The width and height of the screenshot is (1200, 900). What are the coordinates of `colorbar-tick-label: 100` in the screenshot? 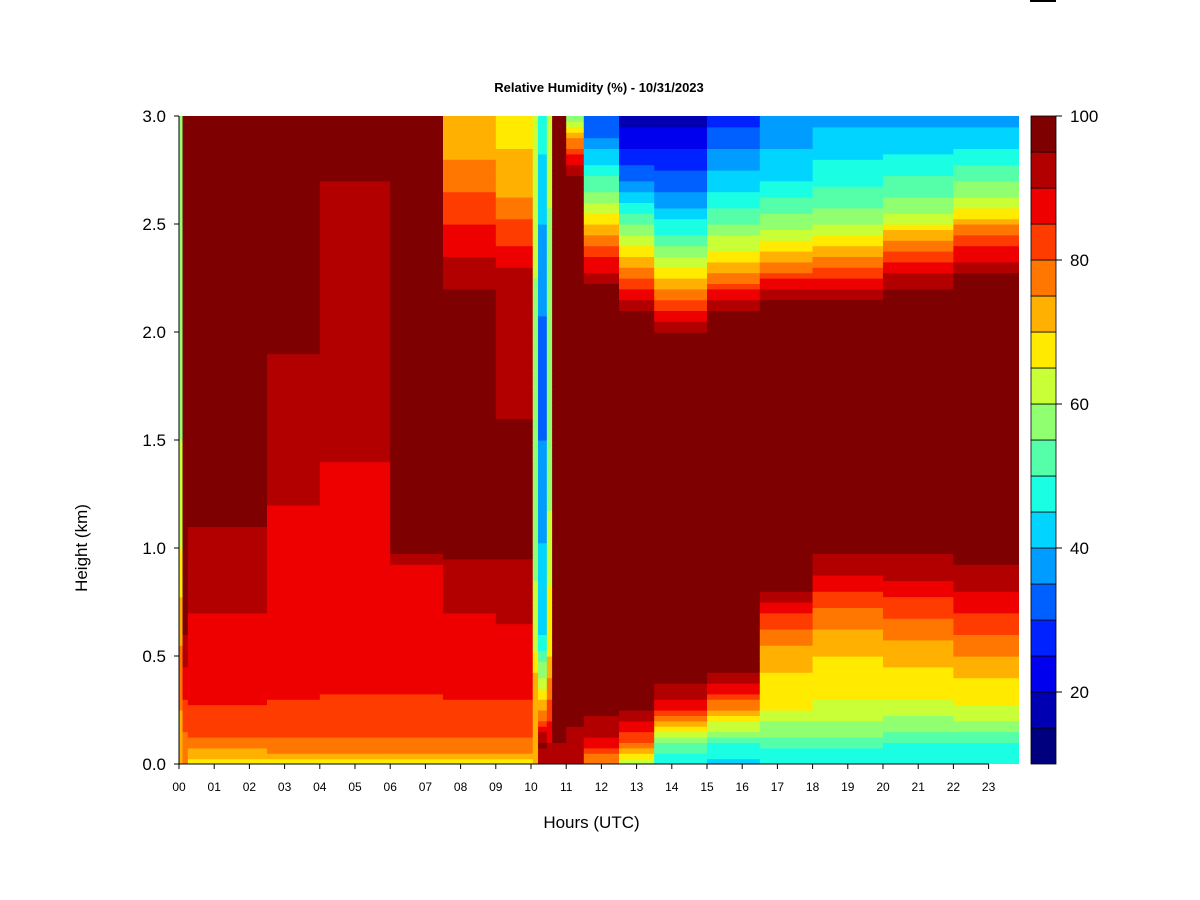 It's located at (1084, 116).